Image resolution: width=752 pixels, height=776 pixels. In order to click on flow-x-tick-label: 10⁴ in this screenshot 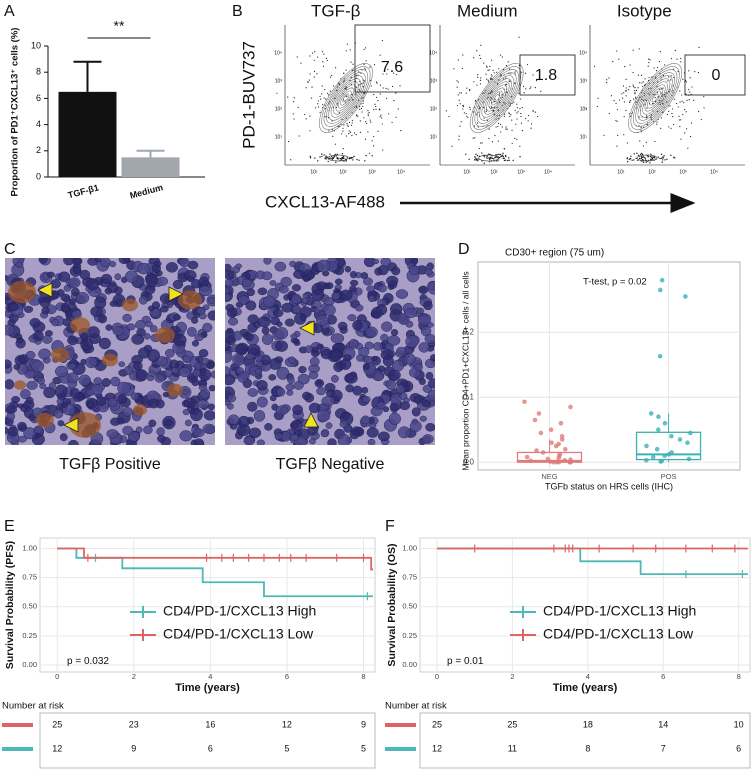, I will do `click(401, 172)`.